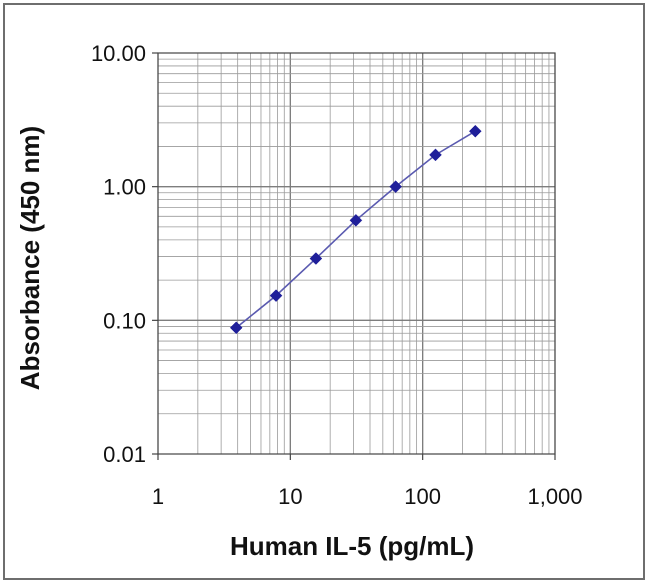 This screenshot has width=650, height=585. Describe the element at coordinates (367, 496) in the screenshot. I see `x-tick-labels: 1 10 100 1,000` at that location.